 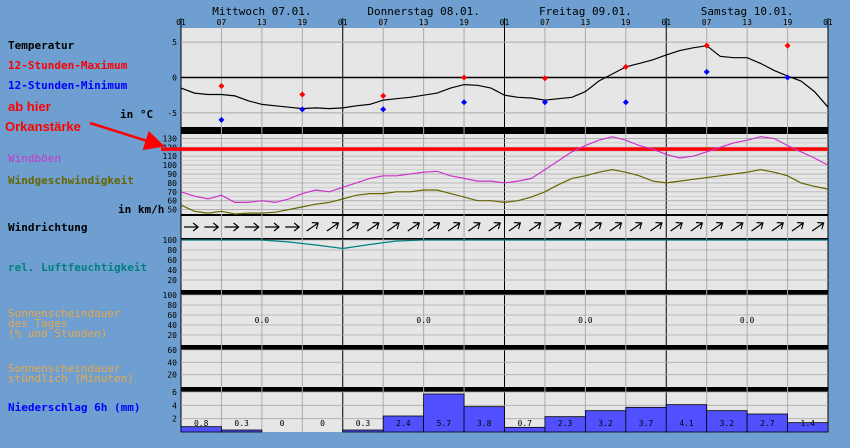 What do you see at coordinates (64, 313) in the screenshot?
I see `sun-daily-label-1: Sonnenscheindauer` at bounding box center [64, 313].